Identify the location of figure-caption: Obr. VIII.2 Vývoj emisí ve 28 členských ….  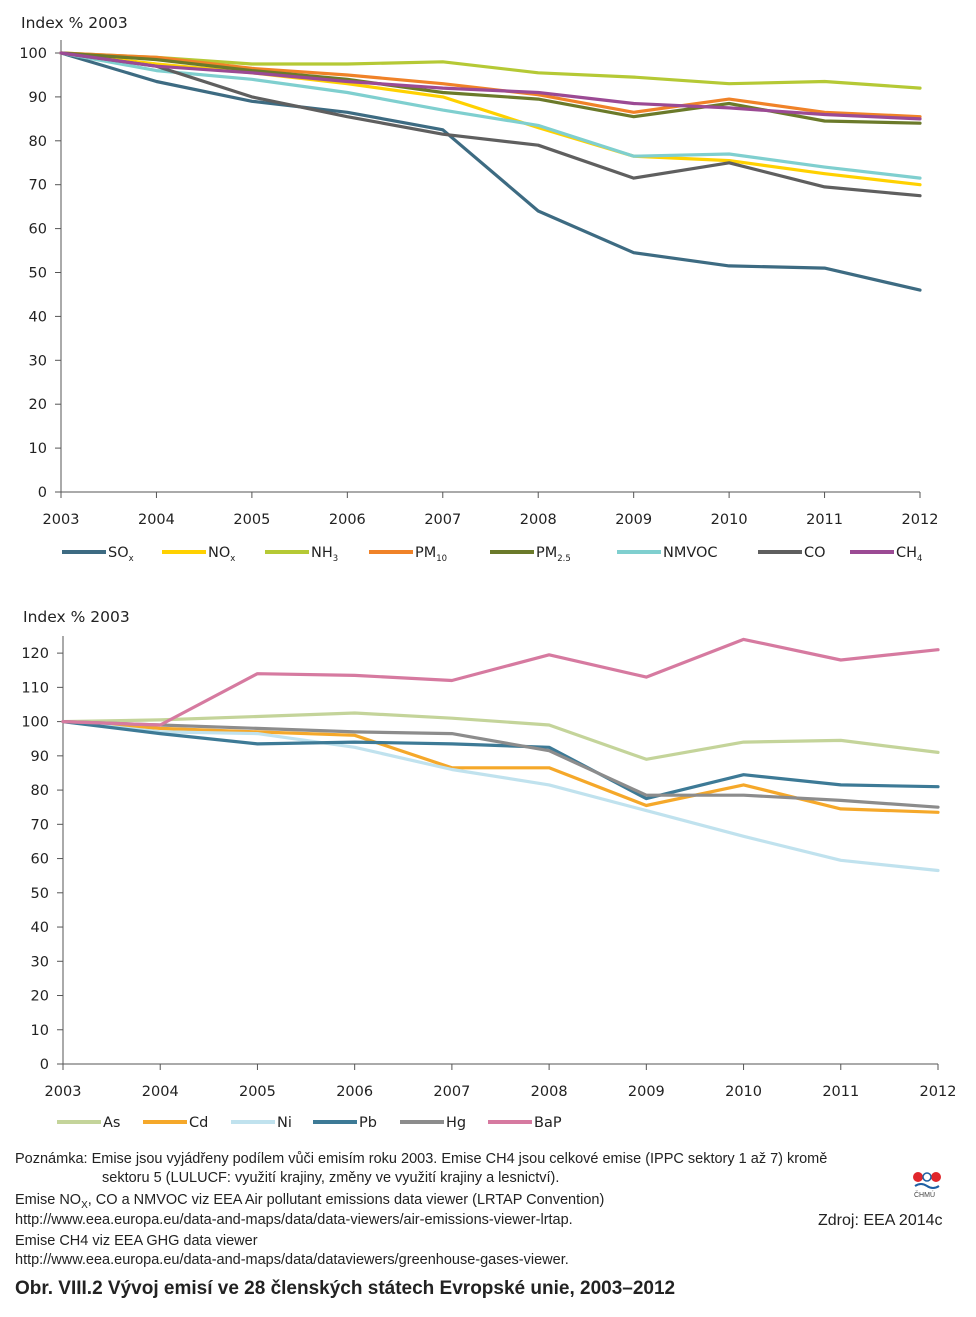
(345, 1288).